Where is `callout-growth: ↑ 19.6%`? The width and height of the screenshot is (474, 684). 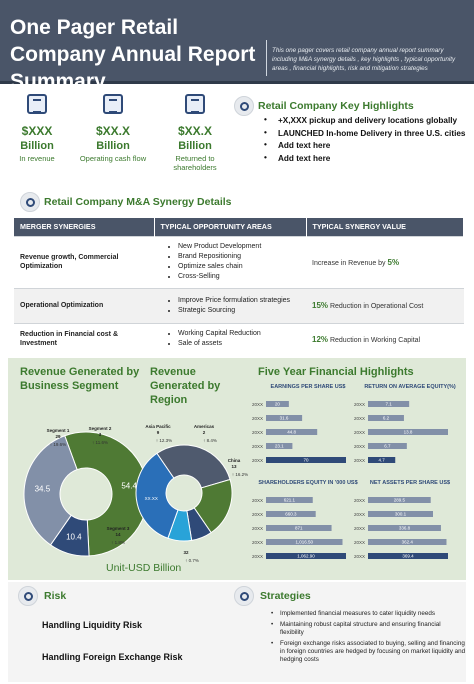 callout-growth: ↑ 19.6% is located at coordinates (58, 444).